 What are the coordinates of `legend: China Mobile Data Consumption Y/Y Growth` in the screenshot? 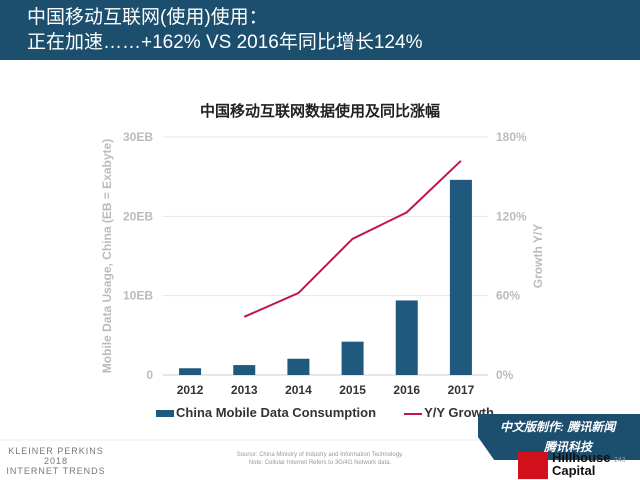 It's located at (325, 412).